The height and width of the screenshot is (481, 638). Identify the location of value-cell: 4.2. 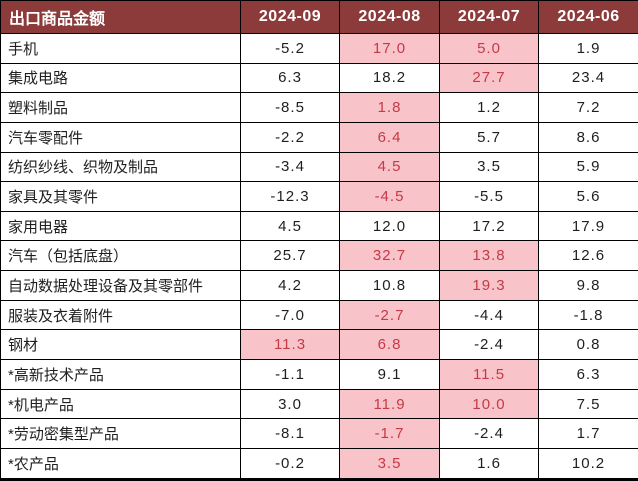
(290, 285).